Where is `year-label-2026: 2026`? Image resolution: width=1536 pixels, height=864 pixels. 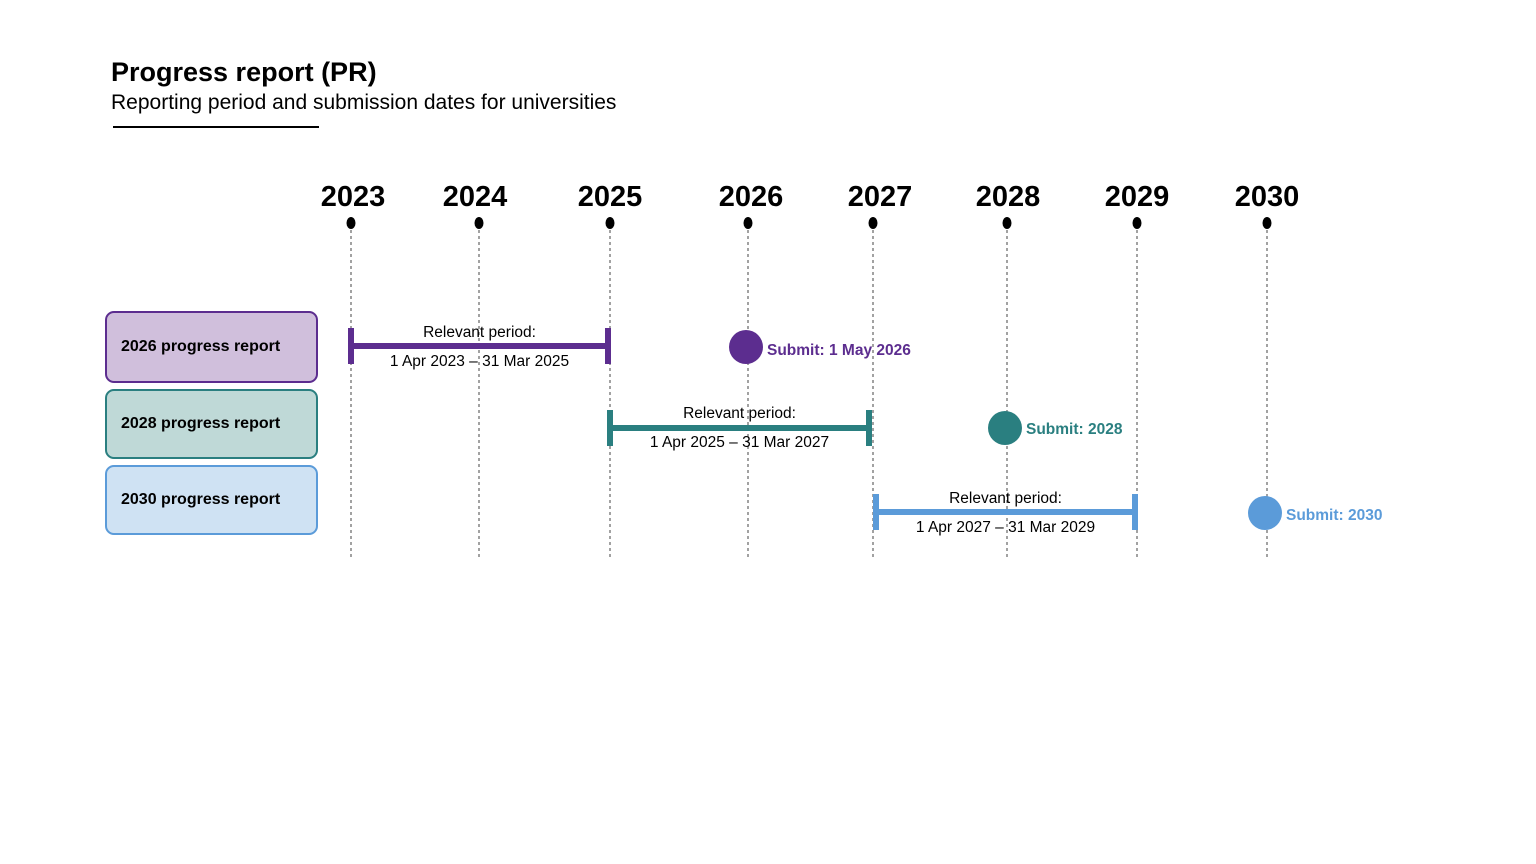
year-label-2026: 2026 is located at coordinates (751, 197).